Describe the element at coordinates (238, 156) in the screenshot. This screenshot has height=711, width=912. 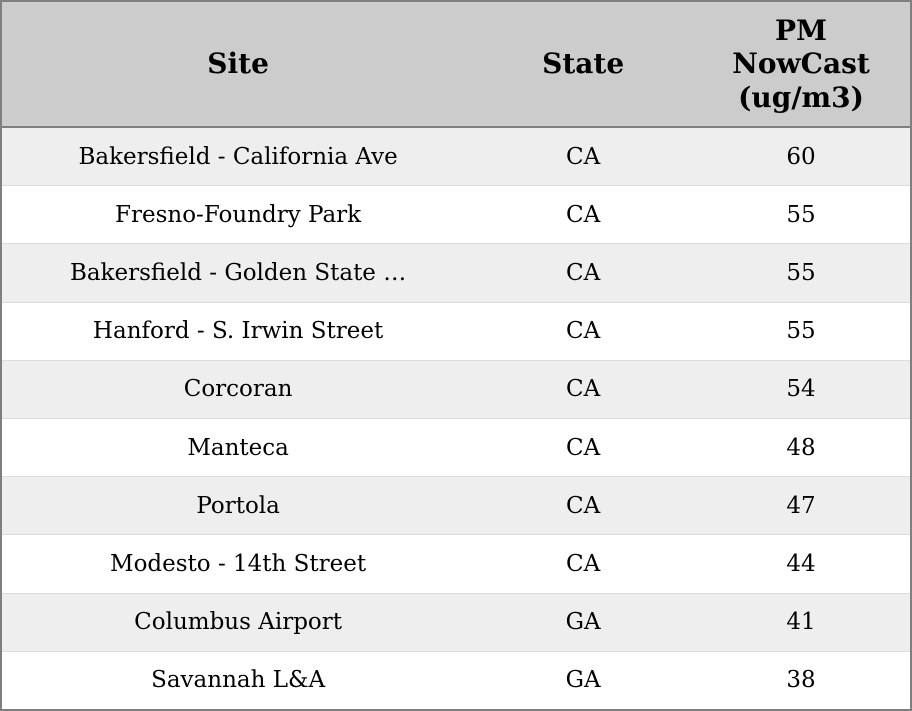
I see `site-cell: Bakersfield - California Ave` at that location.